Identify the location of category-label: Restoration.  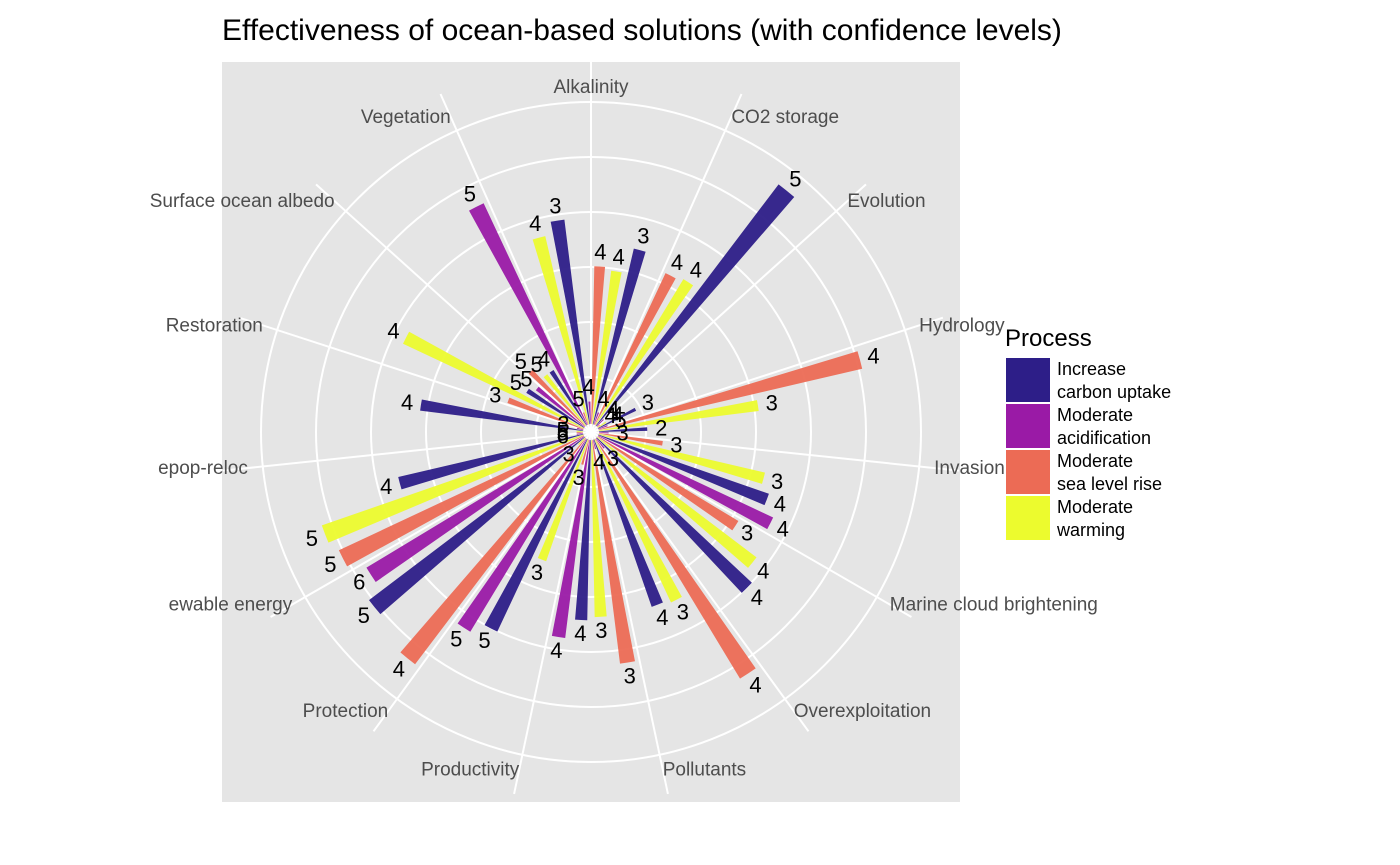
(214, 325).